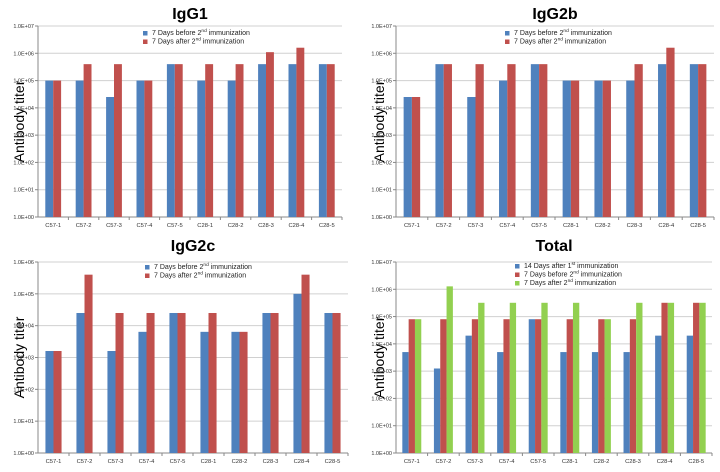  What do you see at coordinates (381, 191) in the screenshot?
I see `y-tick-label: 1.0E+01` at bounding box center [381, 191].